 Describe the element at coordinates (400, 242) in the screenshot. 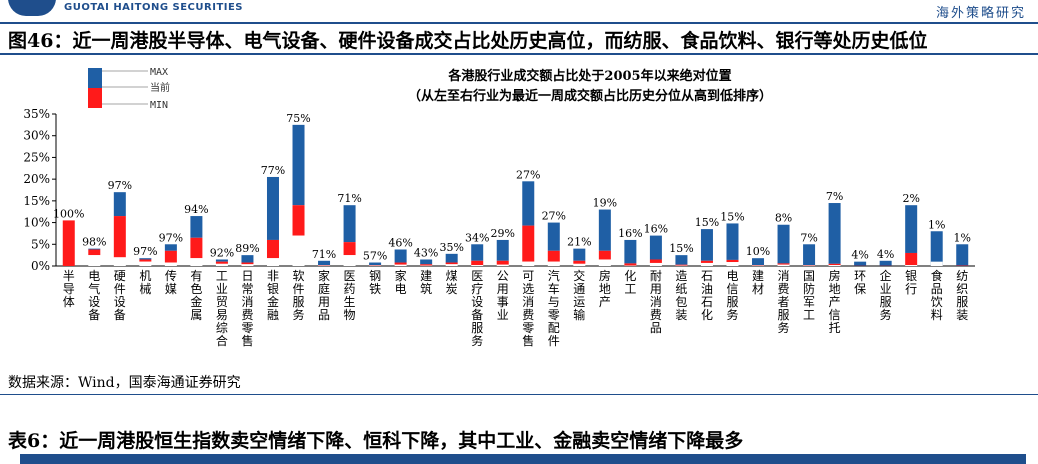

I see `data-label: 46%` at that location.